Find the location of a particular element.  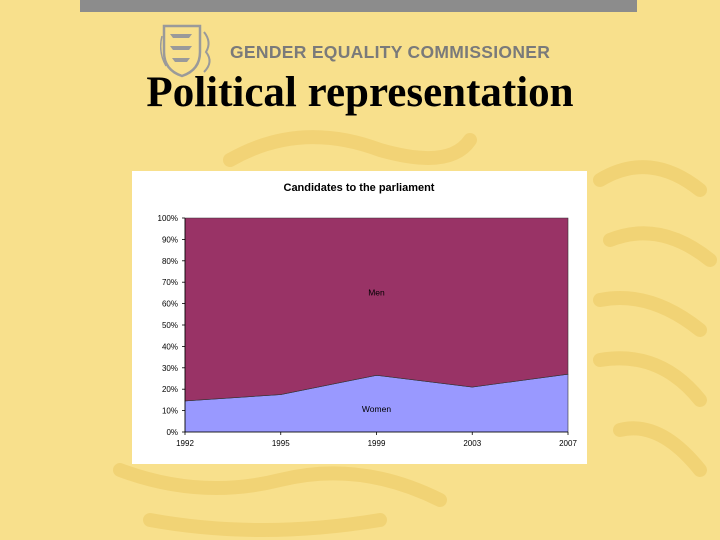

estonian-coat-of-arms-icon is located at coordinates (185, 51).